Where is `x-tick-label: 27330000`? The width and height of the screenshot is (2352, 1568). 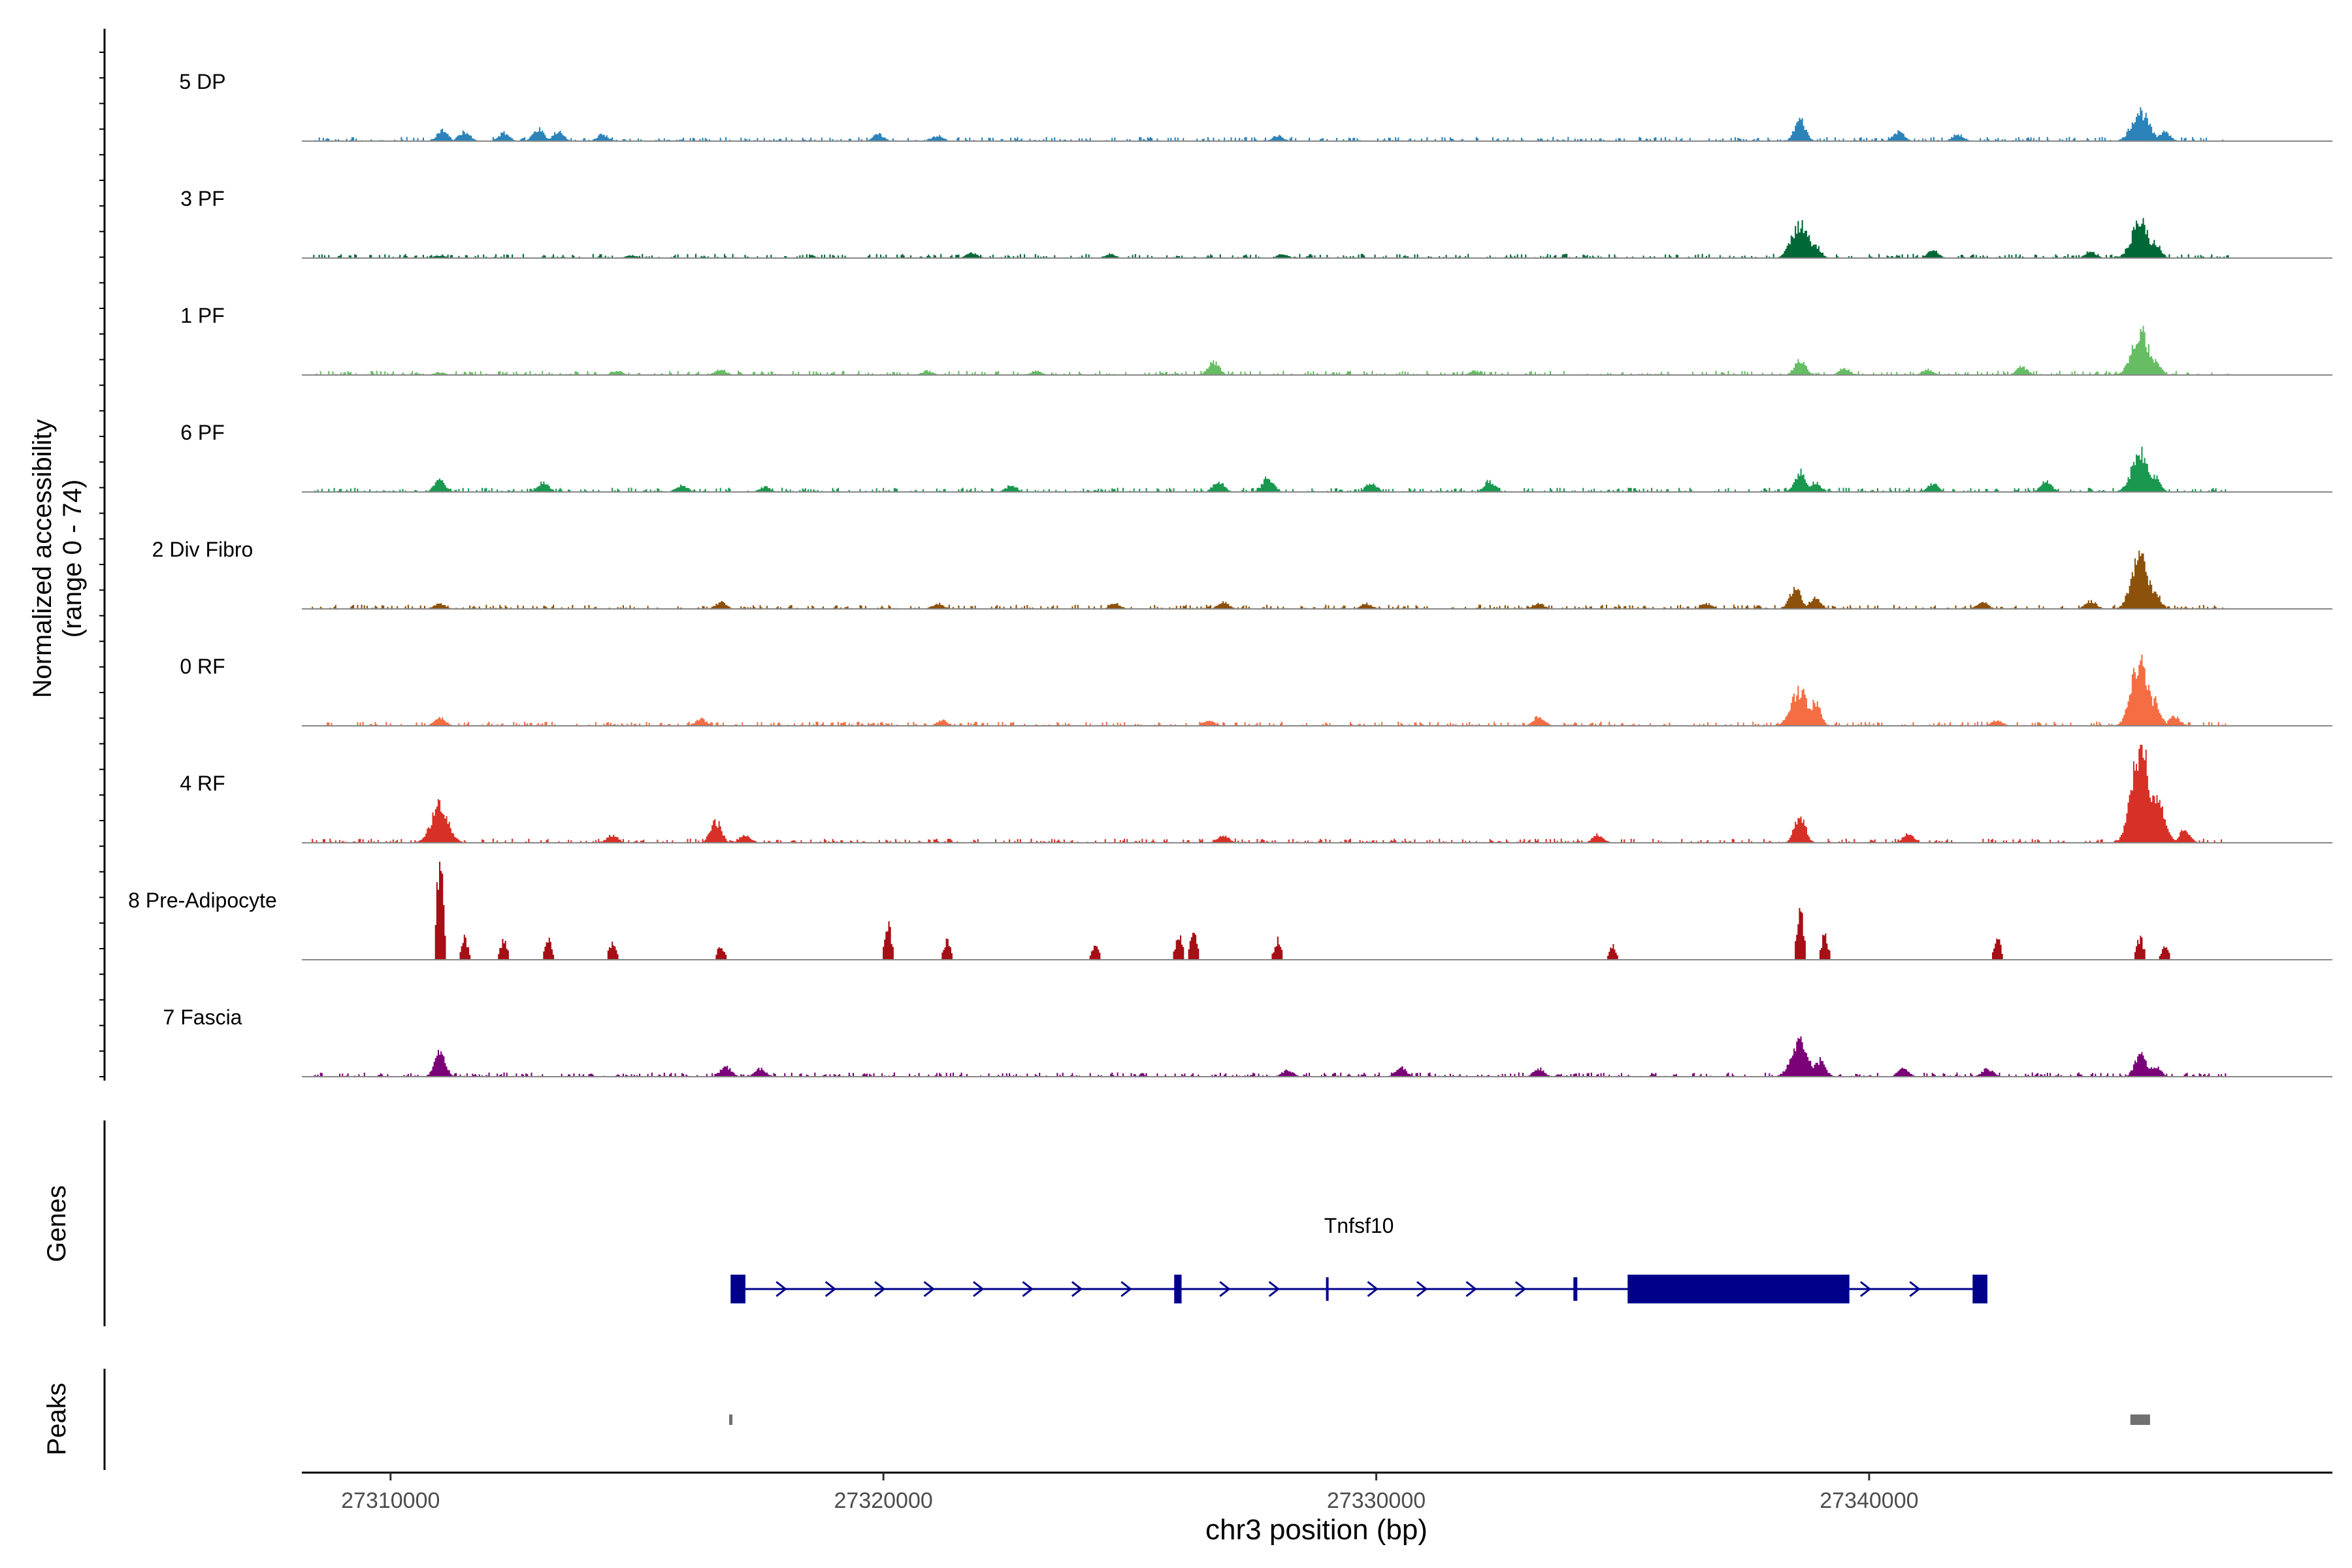 x-tick-label: 27330000 is located at coordinates (1376, 1500).